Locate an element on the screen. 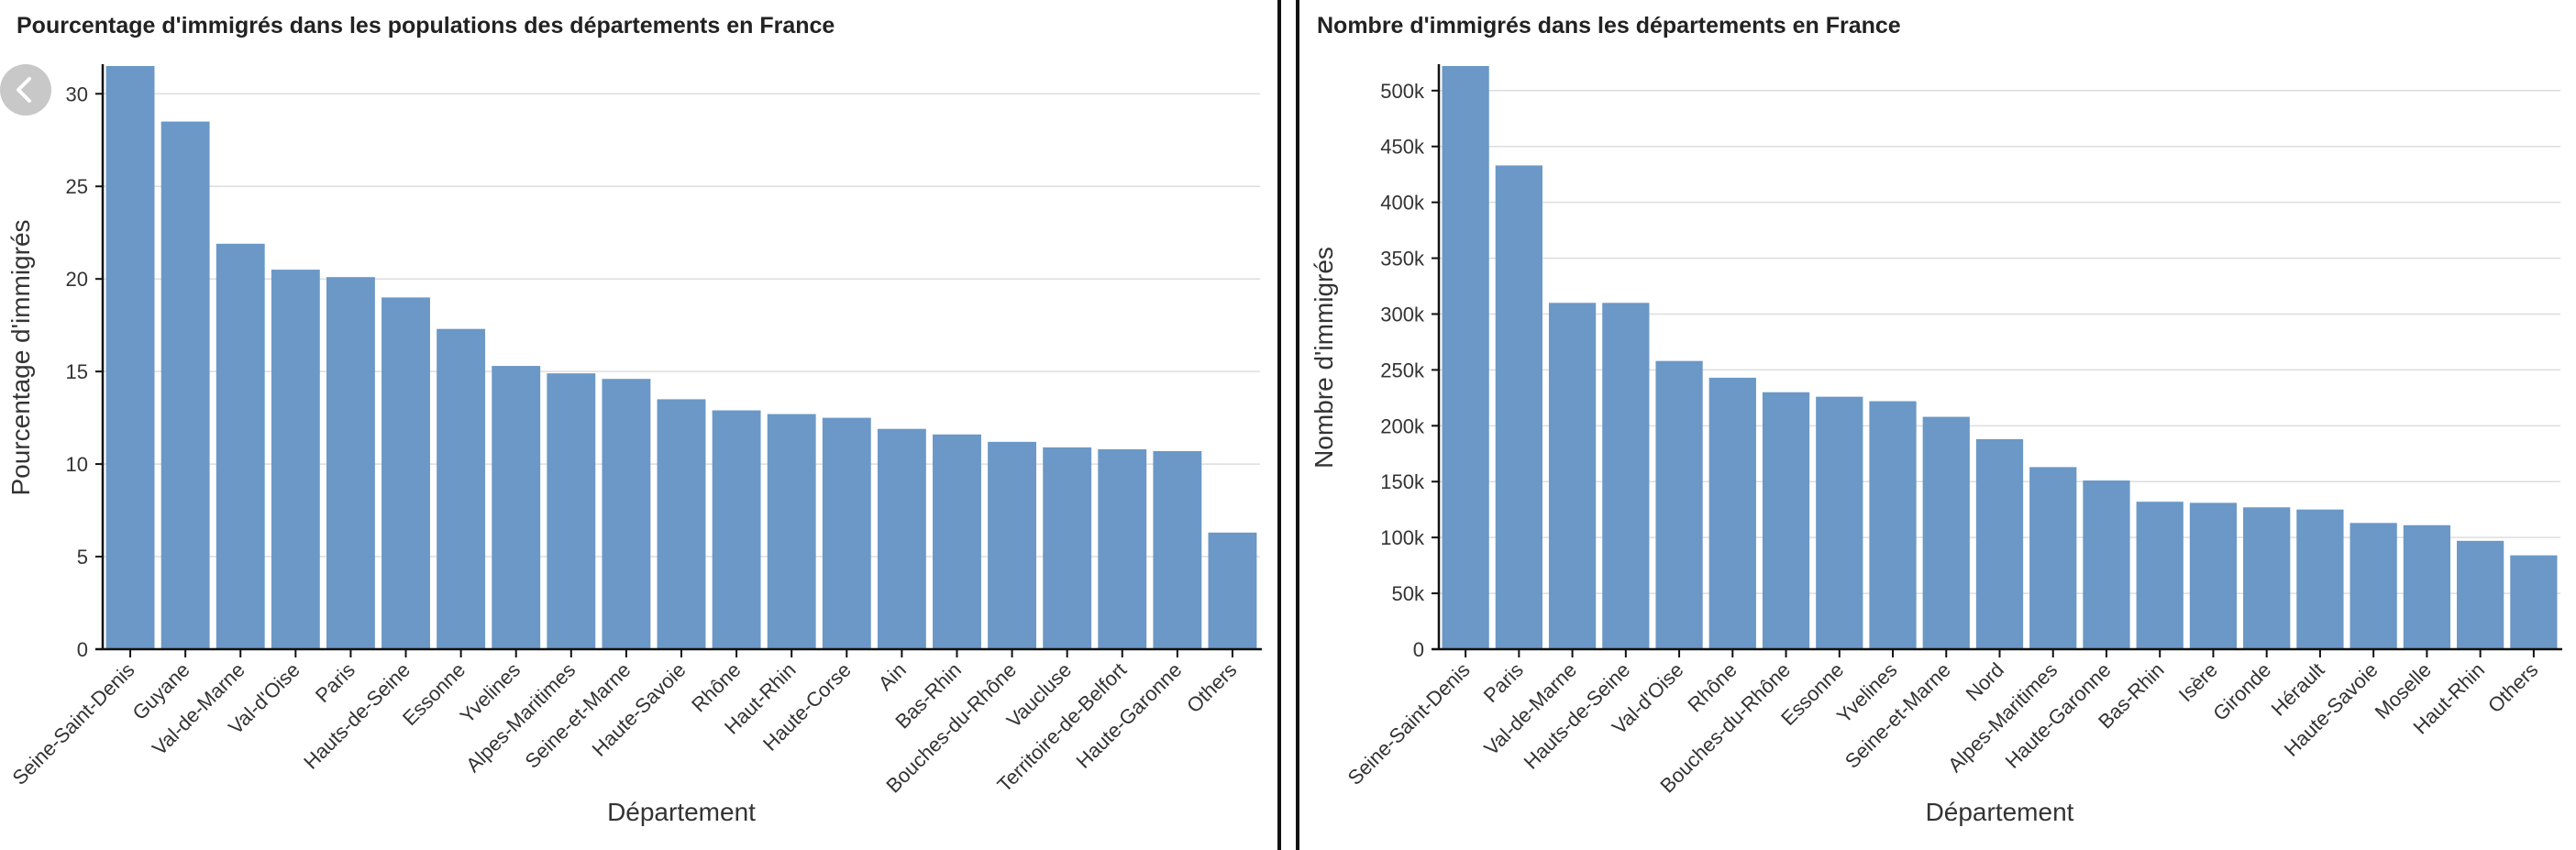 The width and height of the screenshot is (2576, 850). y-tick-label: 50k is located at coordinates (1408, 593).